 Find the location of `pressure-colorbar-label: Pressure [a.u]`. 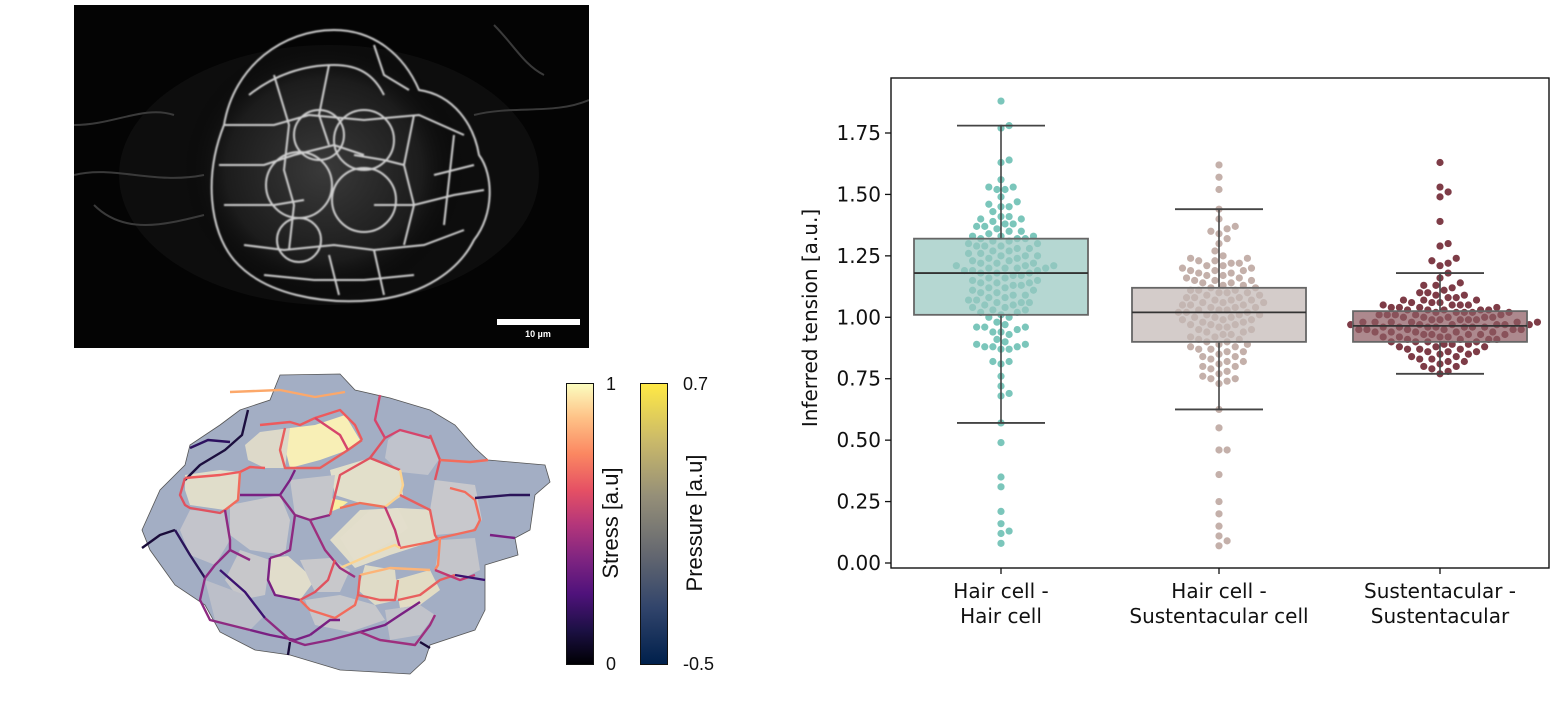

pressure-colorbar-label: Pressure [a.u] is located at coordinates (694, 523).